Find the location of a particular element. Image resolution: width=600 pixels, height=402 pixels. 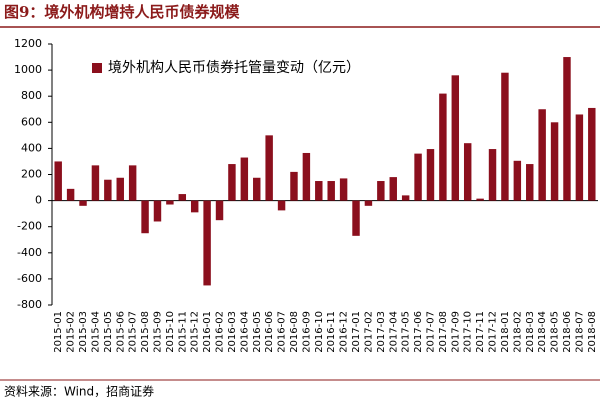

y-tick-label: -200 is located at coordinates (29, 226).